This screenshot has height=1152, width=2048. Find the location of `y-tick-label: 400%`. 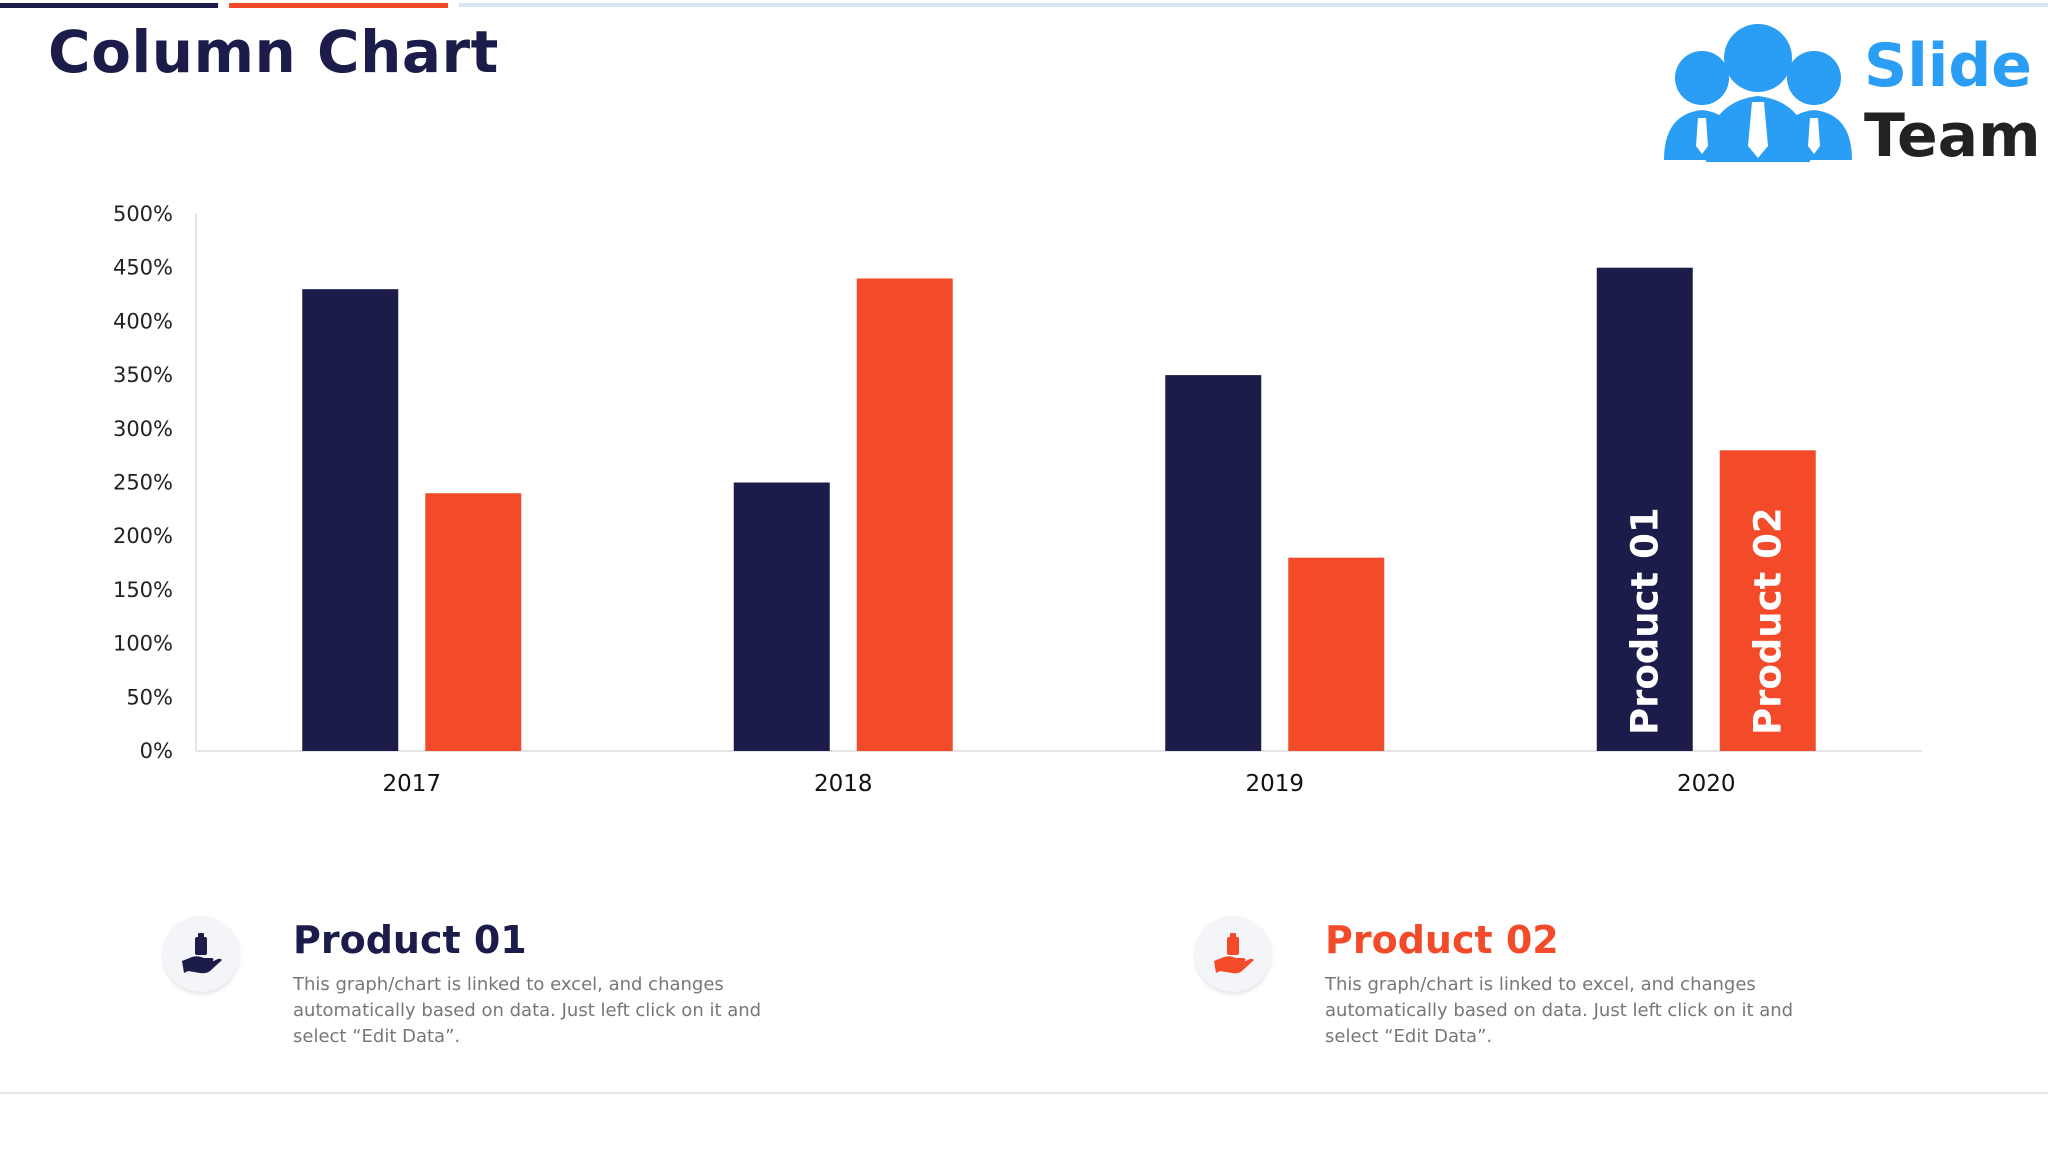

y-tick-label: 400% is located at coordinates (143, 321).